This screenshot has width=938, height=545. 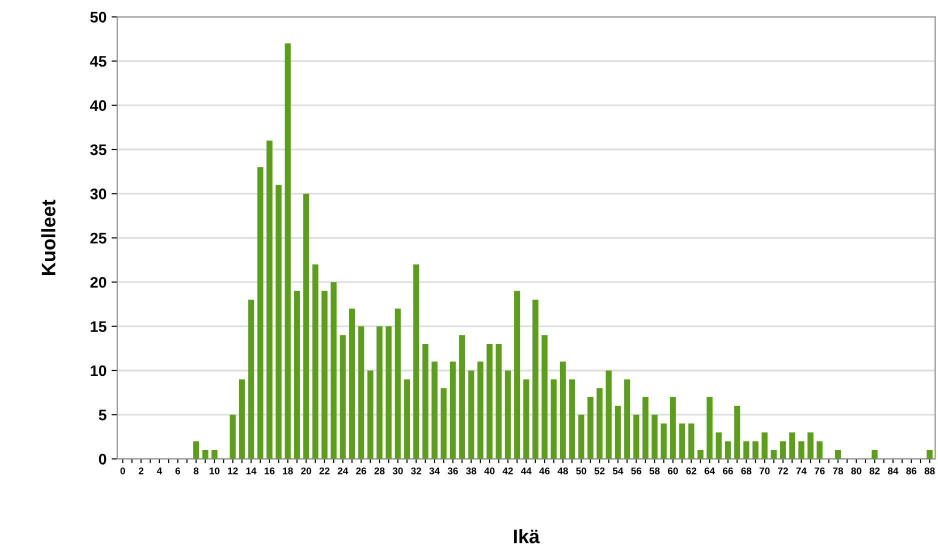 I want to click on x-tick-label: 12, so click(x=233, y=470).